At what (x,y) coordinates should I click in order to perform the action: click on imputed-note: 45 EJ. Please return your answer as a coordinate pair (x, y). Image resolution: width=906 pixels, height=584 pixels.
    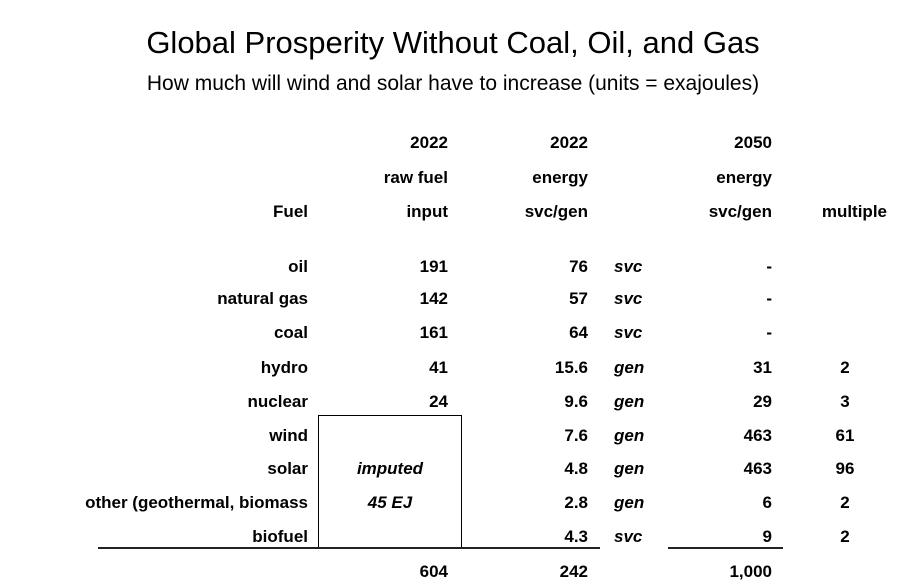
    Looking at the image, I should click on (390, 502).